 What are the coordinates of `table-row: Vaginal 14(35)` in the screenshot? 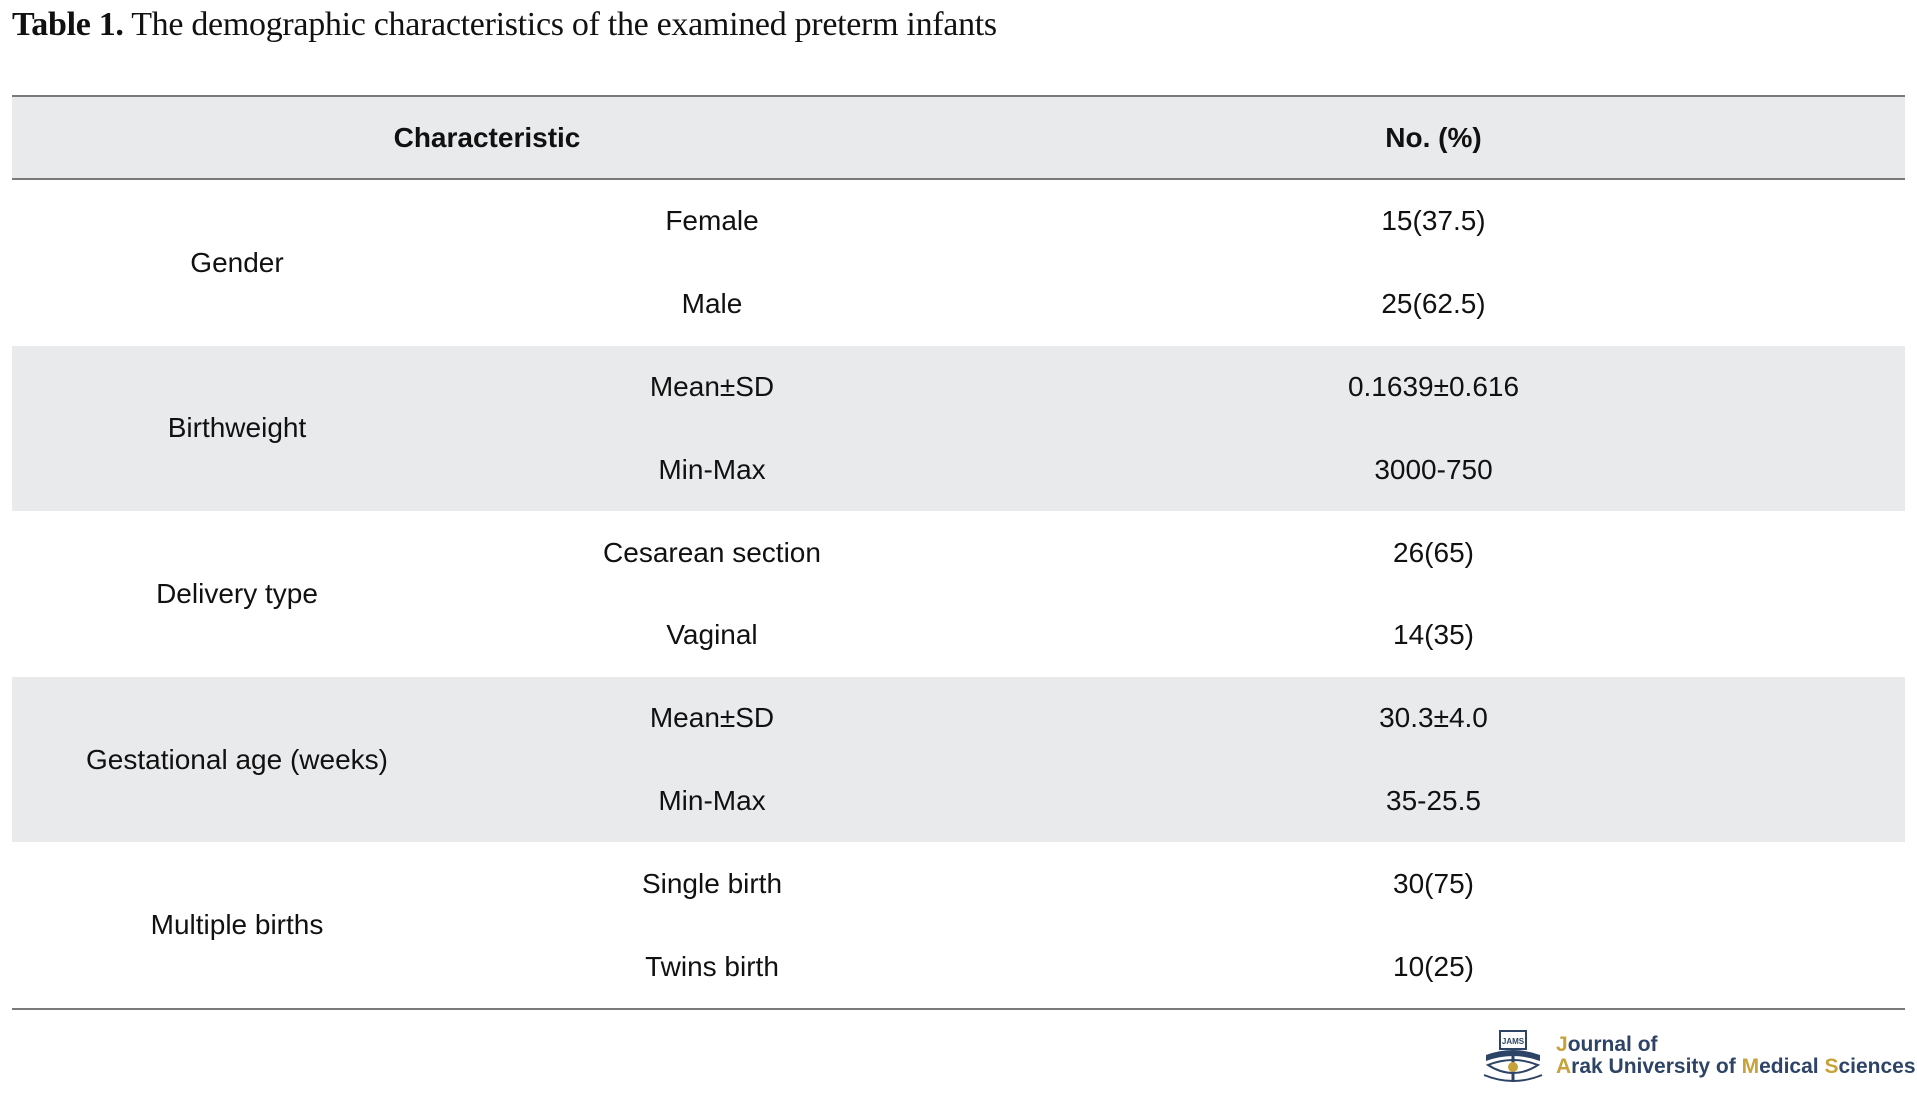 It's located at (1183, 635).